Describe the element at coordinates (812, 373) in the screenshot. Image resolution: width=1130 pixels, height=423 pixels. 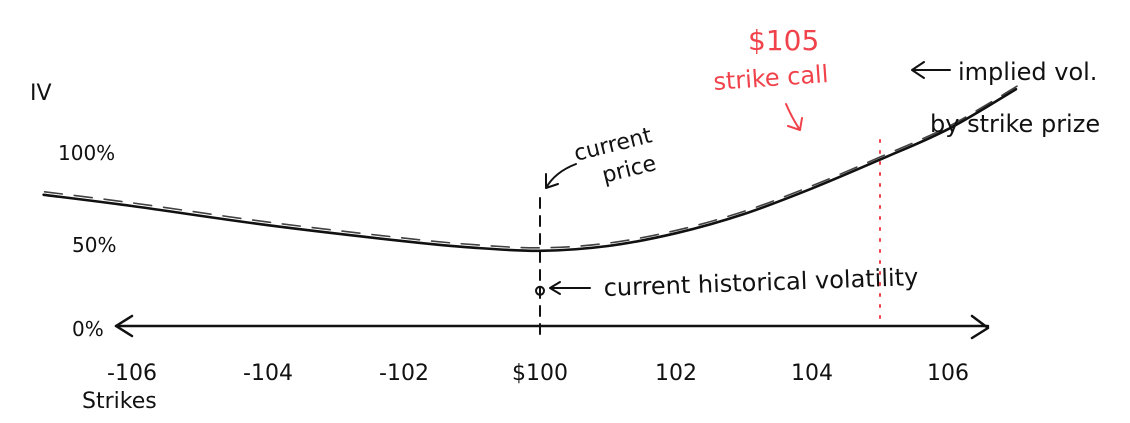
I see `x-tick-label: 104` at that location.